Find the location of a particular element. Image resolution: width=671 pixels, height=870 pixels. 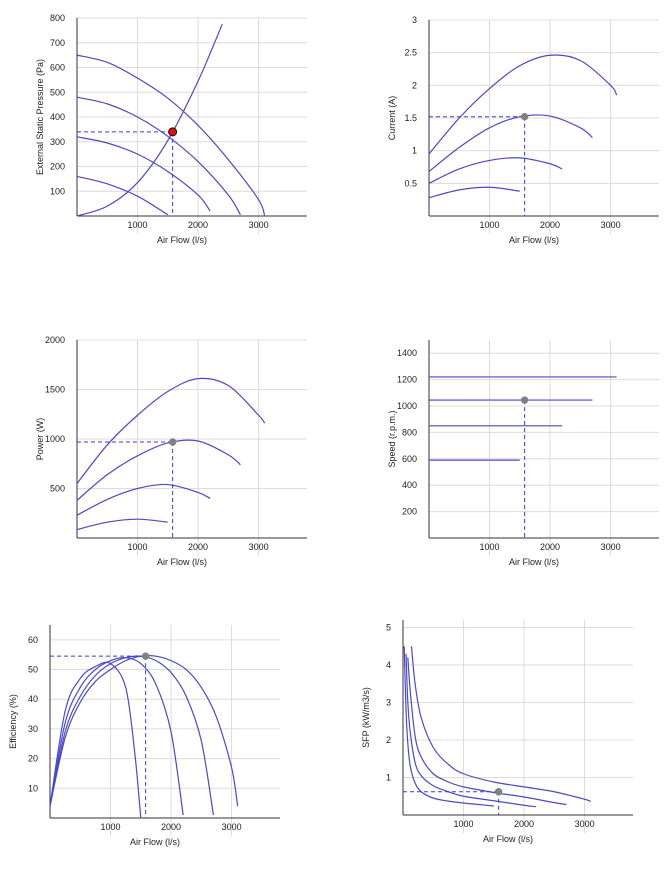

y-tick-label: 20 is located at coordinates (33, 759).